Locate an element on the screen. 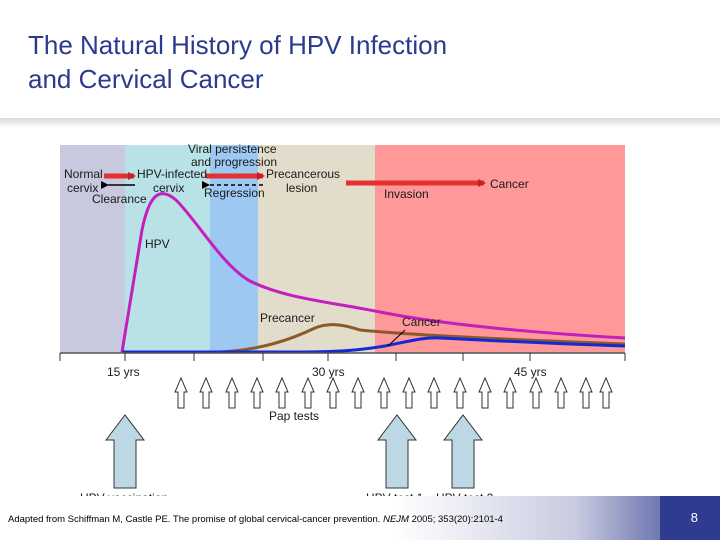 The image size is (720, 540). title-divider is located at coordinates (360, 123).